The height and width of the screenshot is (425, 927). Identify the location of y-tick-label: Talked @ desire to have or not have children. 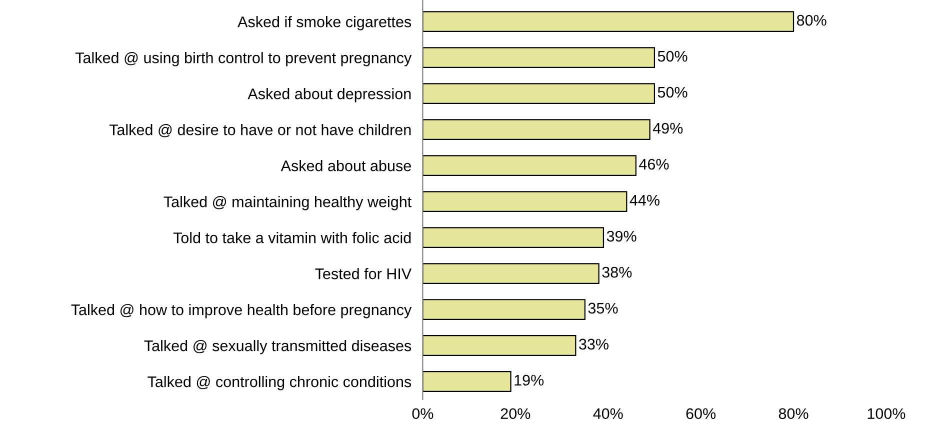
(260, 131).